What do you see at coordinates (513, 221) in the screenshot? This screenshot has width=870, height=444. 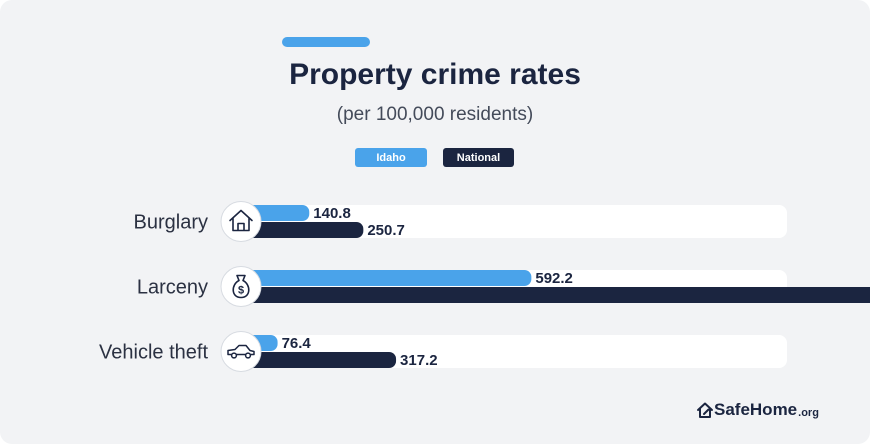 I see `bar-track` at bounding box center [513, 221].